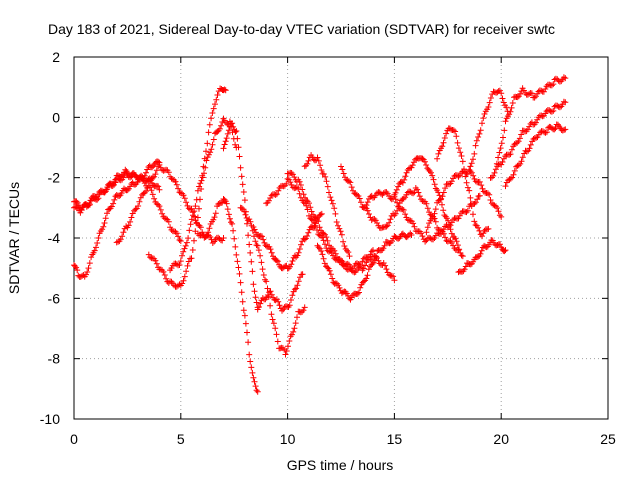 This screenshot has height=480, width=640. What do you see at coordinates (14, 238) in the screenshot?
I see `y-axis-label: SDTVAR / TECUs` at bounding box center [14, 238].